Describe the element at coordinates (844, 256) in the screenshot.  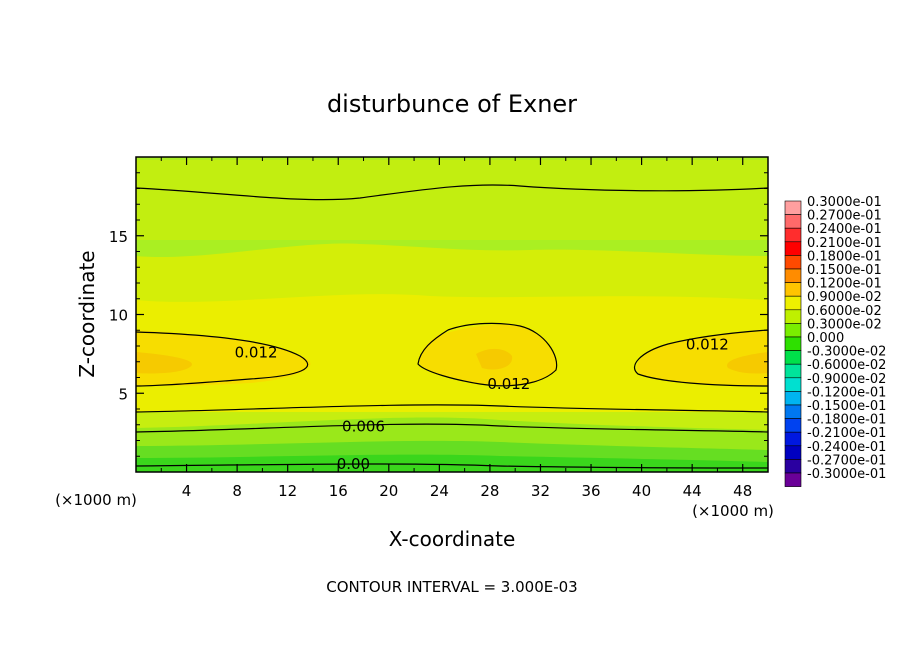
I see `colorbar-label: 0.1800e-01` at that location.